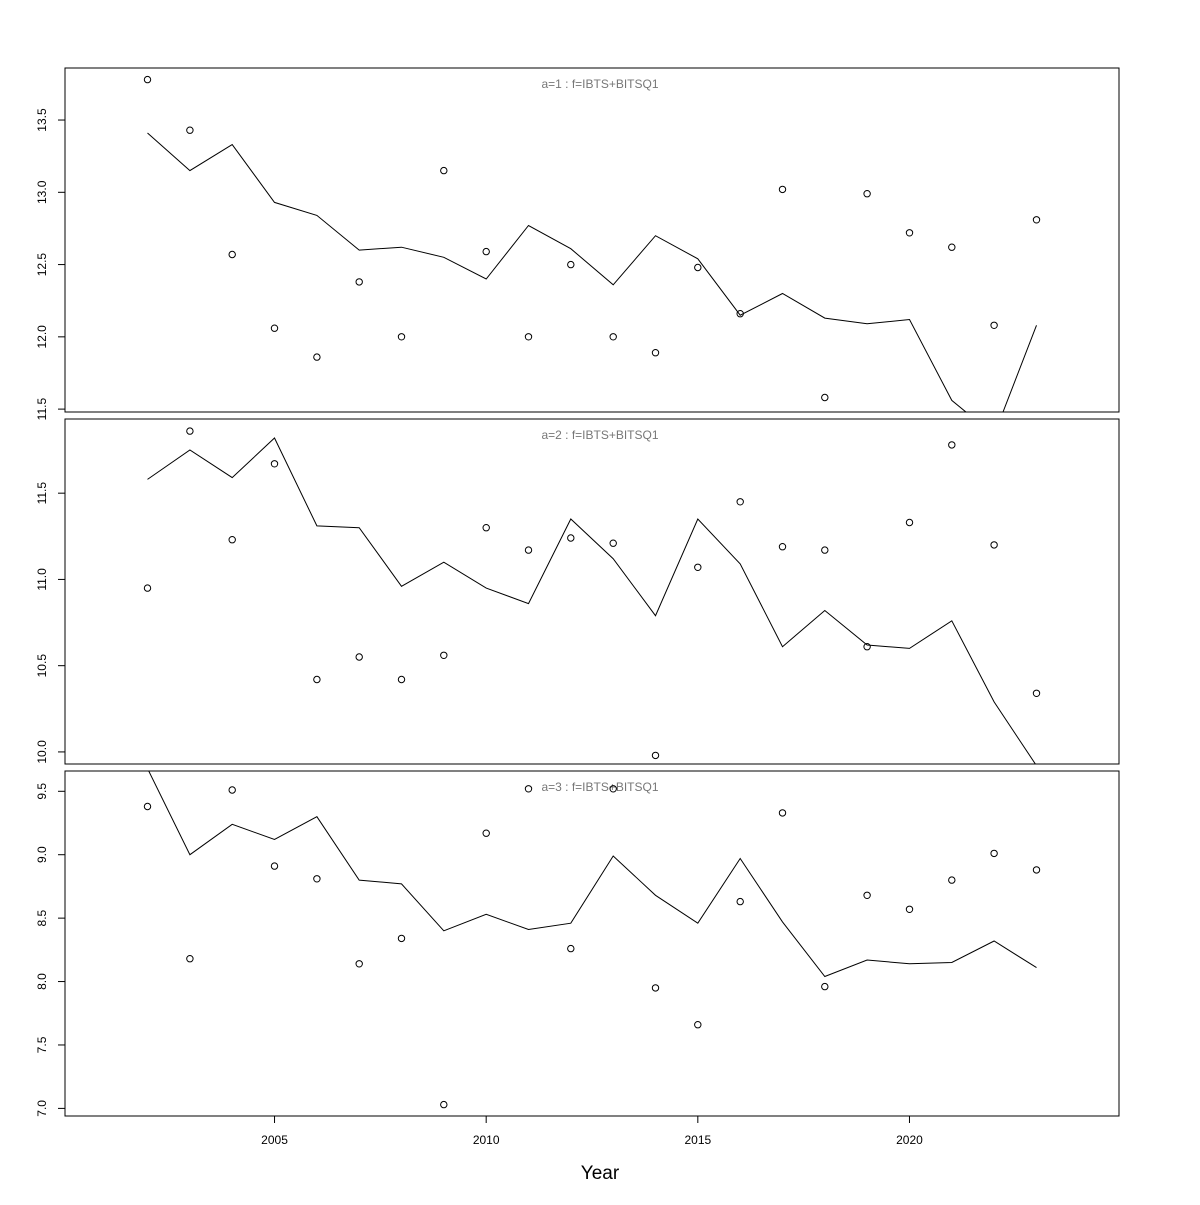 This screenshot has height=1205, width=1200. I want to click on x-tick-label: 2015, so click(697, 1140).